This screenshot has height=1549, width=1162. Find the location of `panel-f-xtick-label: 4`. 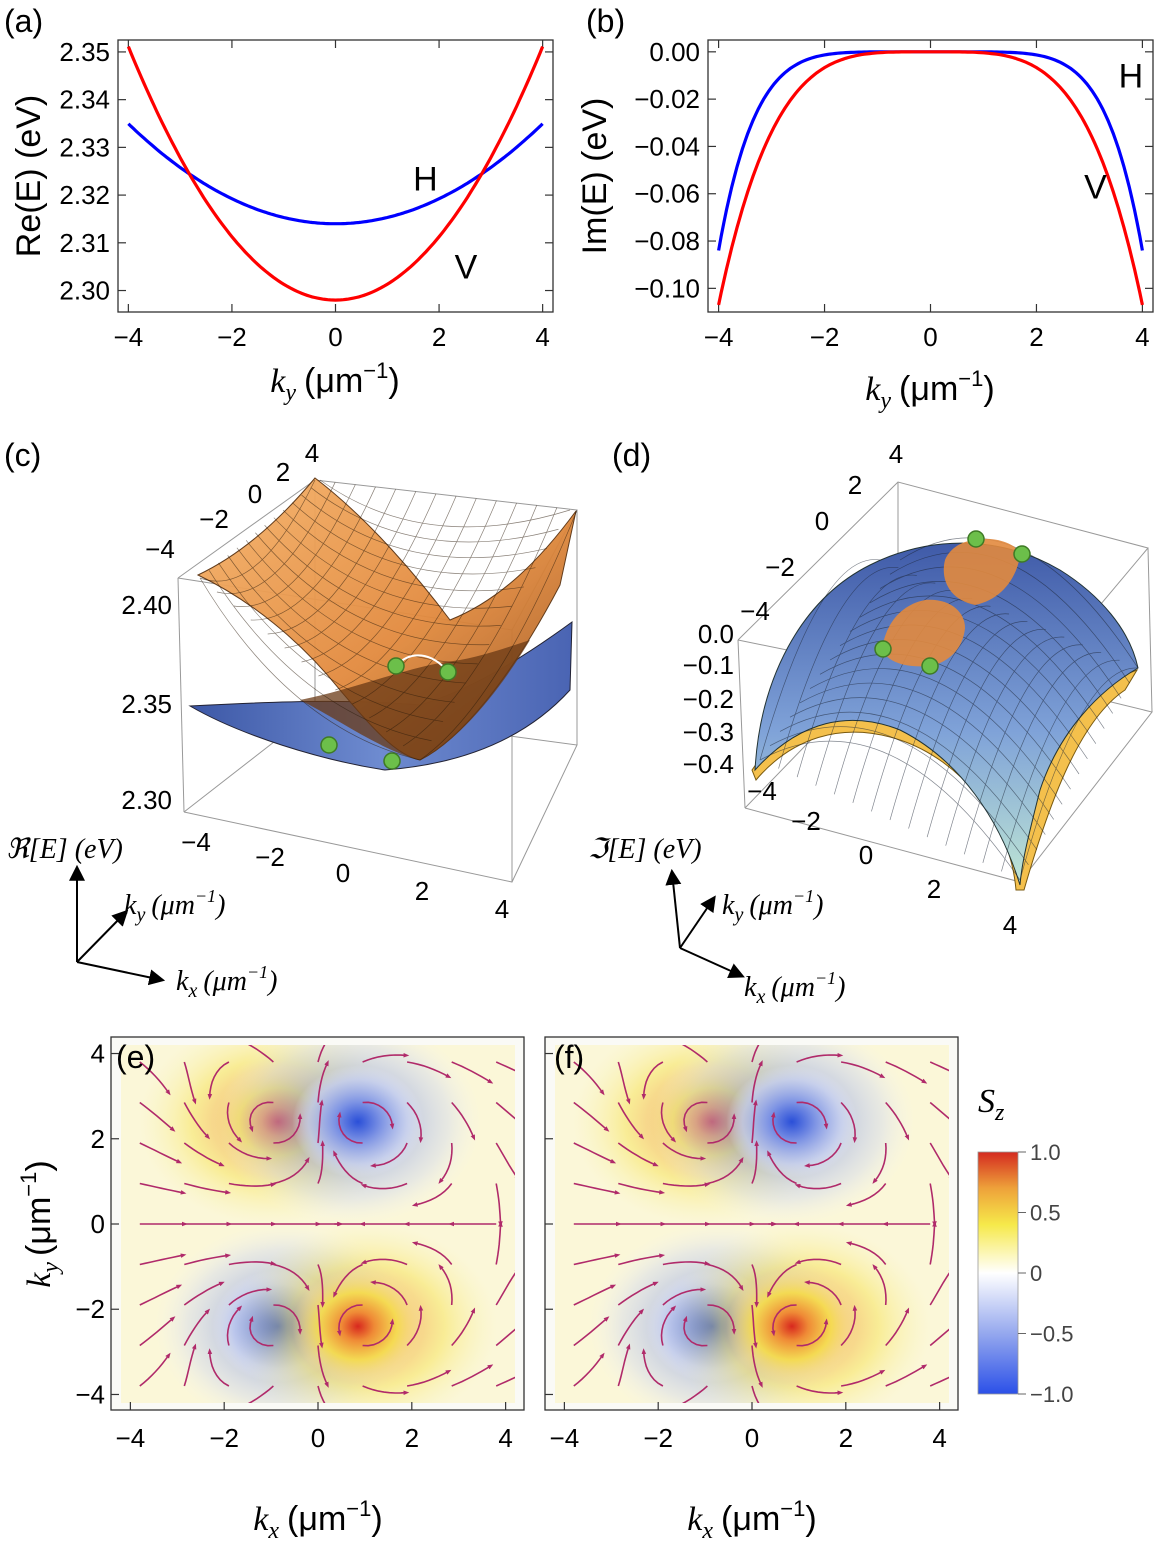

panel-f-xtick-label: 4 is located at coordinates (939, 1438).